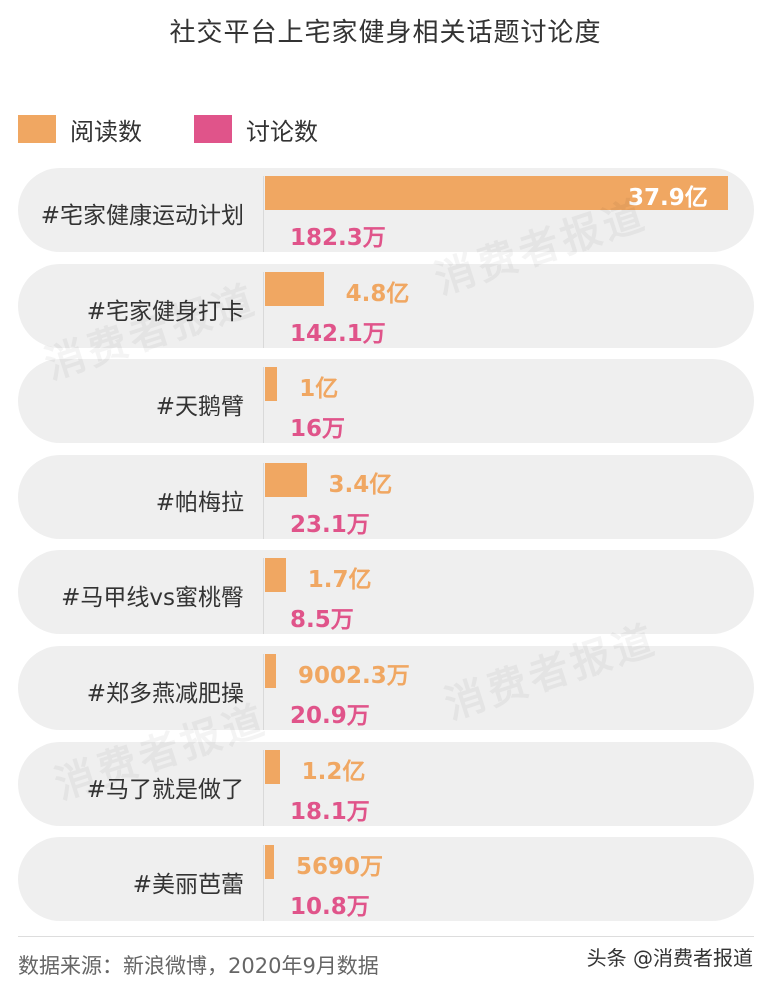  Describe the element at coordinates (330, 716) in the screenshot. I see `data-label-discussions: 20.9万` at that location.